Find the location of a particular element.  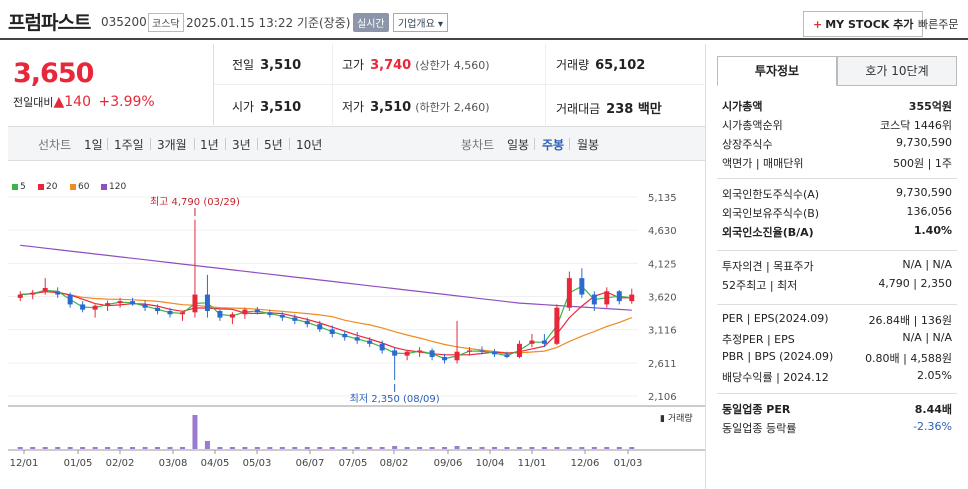

info-row: 52주최고 | 최저 4,790 | 2,350 is located at coordinates (837, 285).